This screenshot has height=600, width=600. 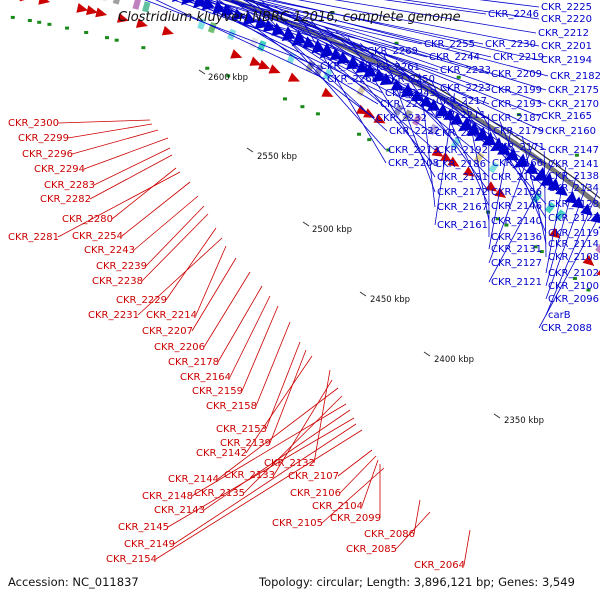 I want to click on gene-label-forward: CKR_2114, so click(x=573, y=244).